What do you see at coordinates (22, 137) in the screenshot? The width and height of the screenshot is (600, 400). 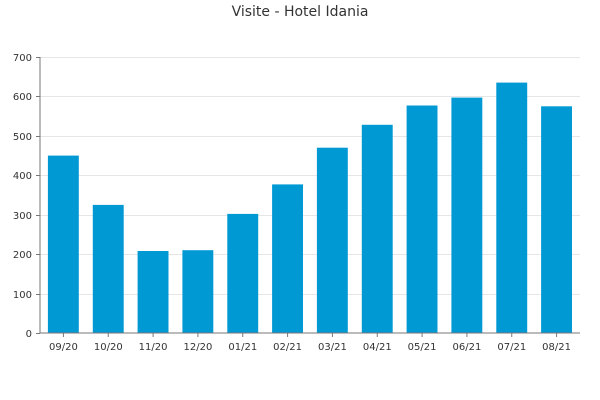 I see `y-tick-label: 500` at bounding box center [22, 137].